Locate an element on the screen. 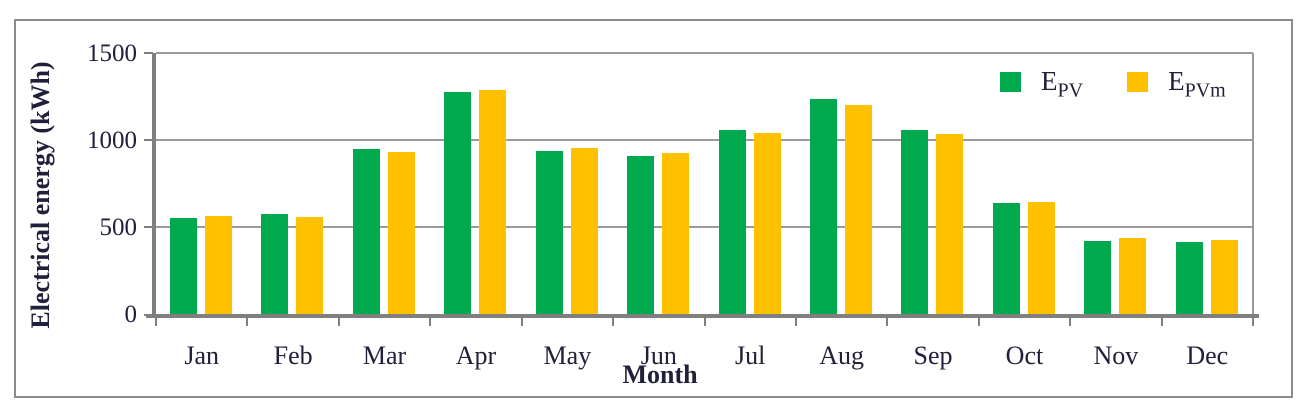 This screenshot has width=1311, height=412. bar-jan-pvm is located at coordinates (218, 265).